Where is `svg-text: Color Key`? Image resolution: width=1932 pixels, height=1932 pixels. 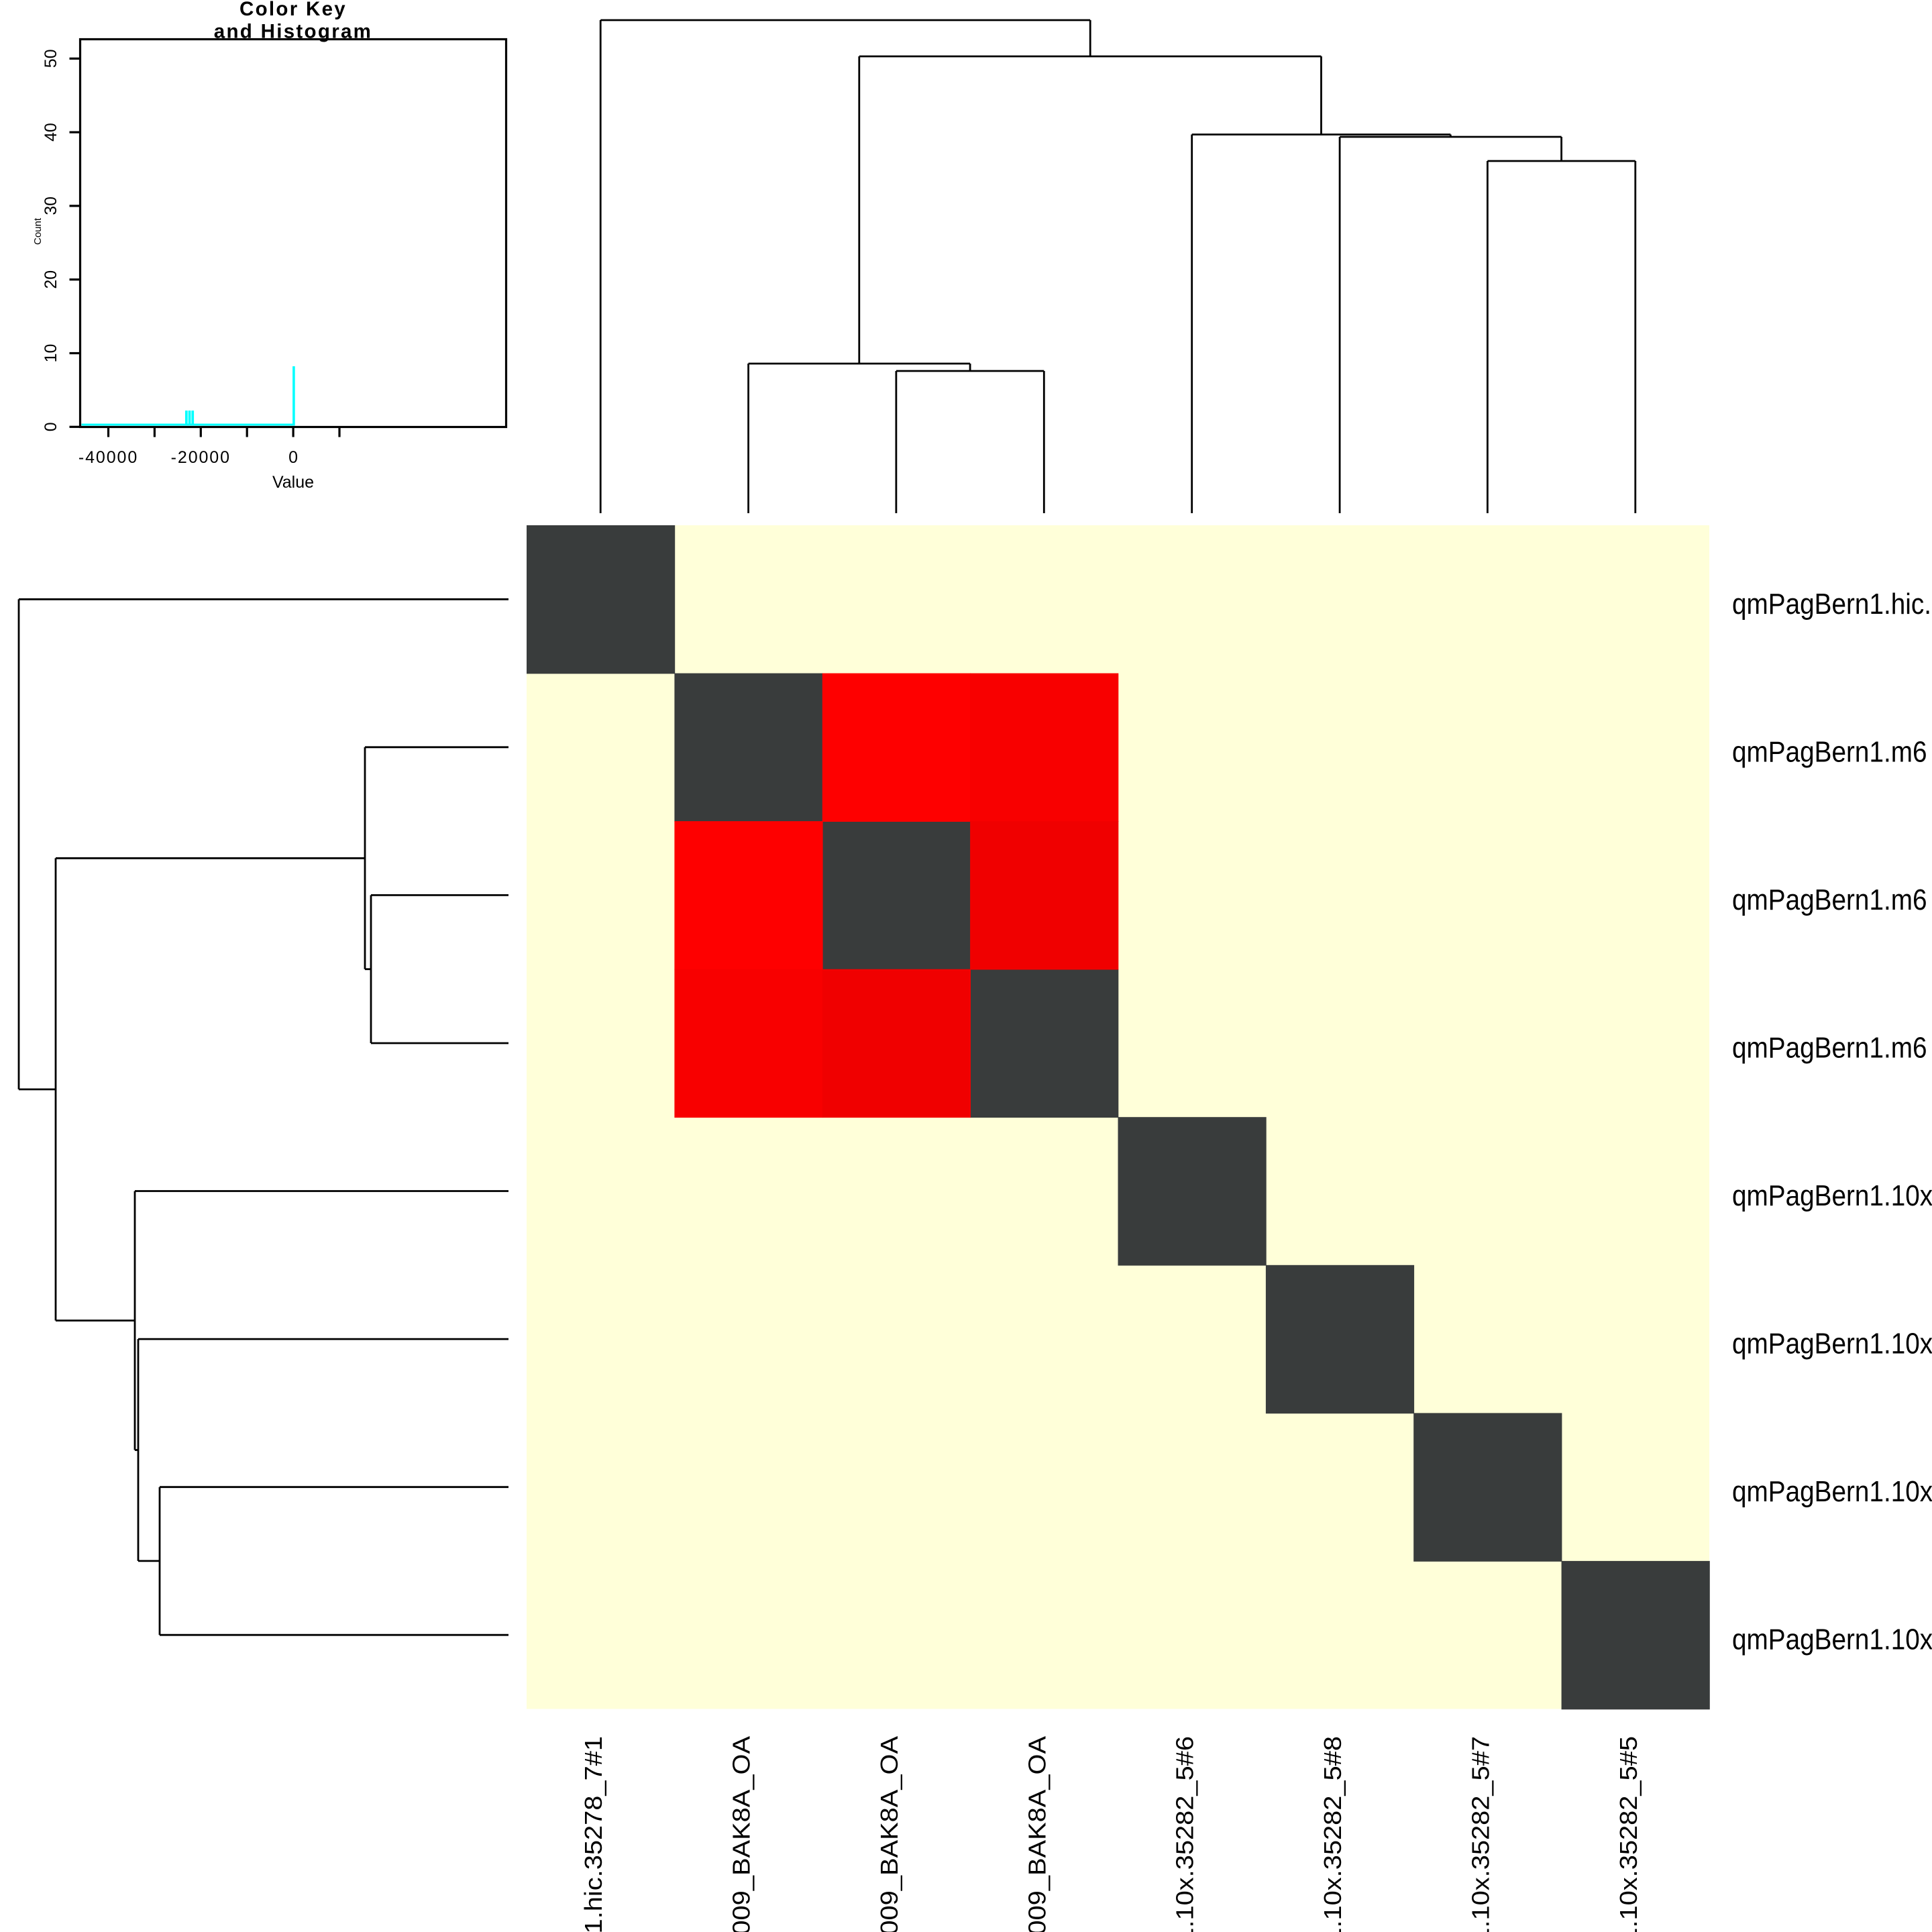 svg-text: Color Key is located at coordinates (293, 10).